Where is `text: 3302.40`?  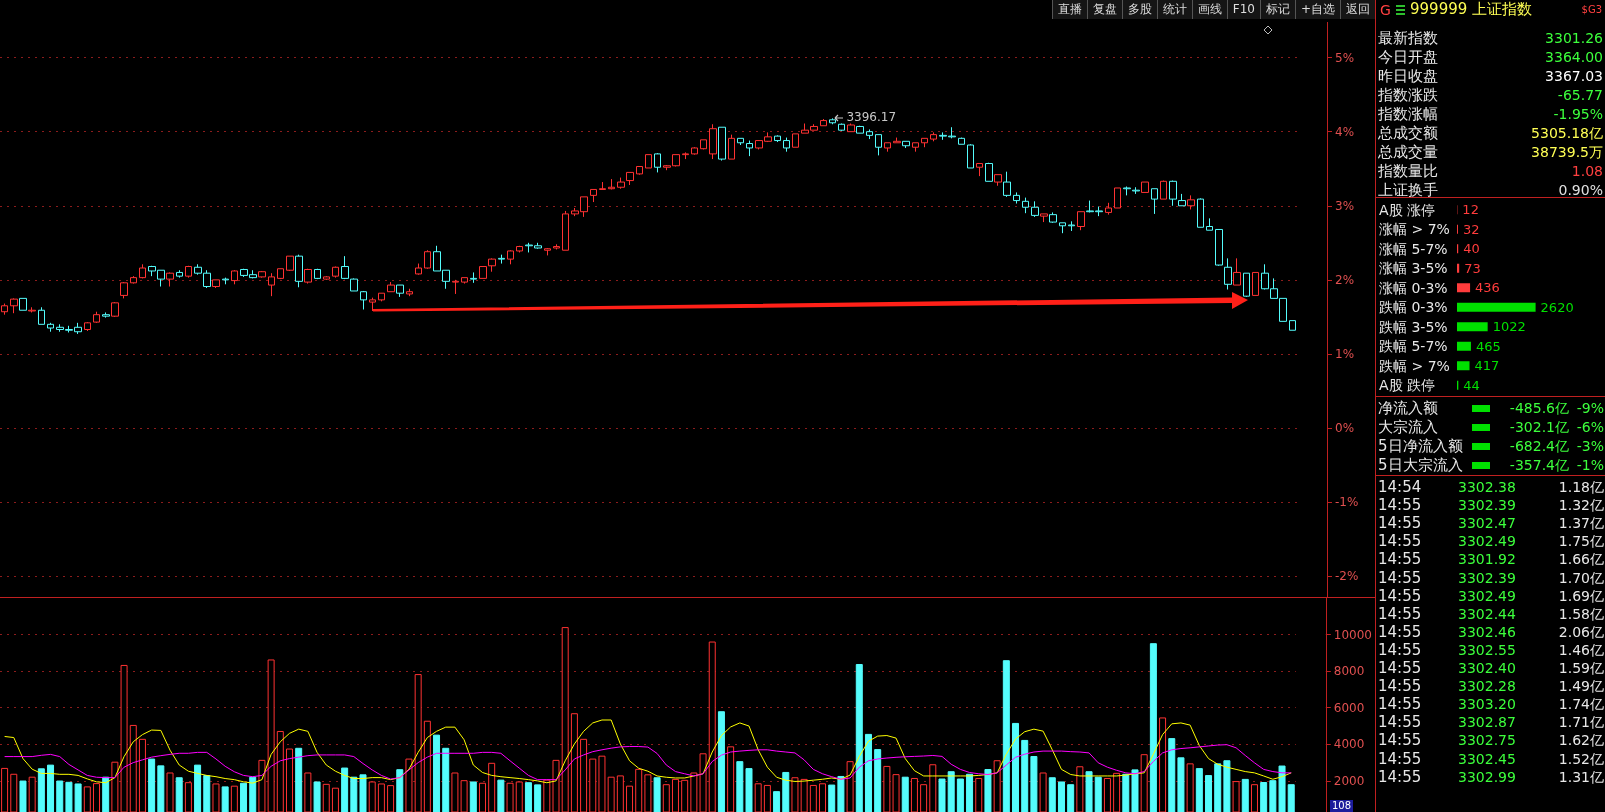 text: 3302.40 is located at coordinates (1487, 668).